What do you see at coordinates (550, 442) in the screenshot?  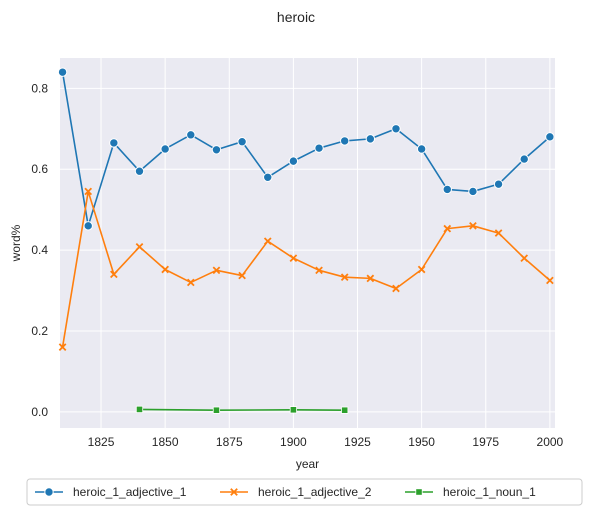 I see `x-tick-label: 2000` at bounding box center [550, 442].